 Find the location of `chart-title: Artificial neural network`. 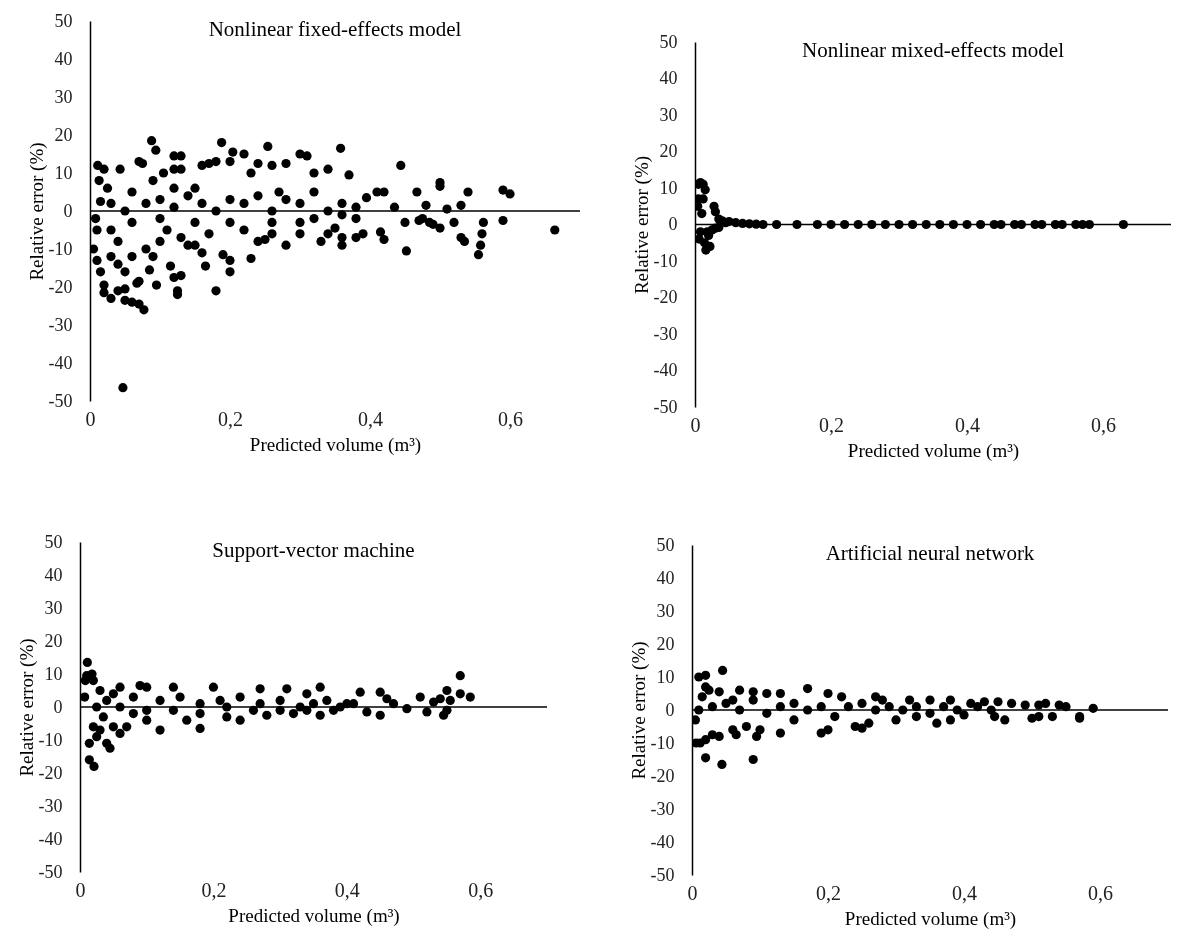

chart-title: Artificial neural network is located at coordinates (930, 553).